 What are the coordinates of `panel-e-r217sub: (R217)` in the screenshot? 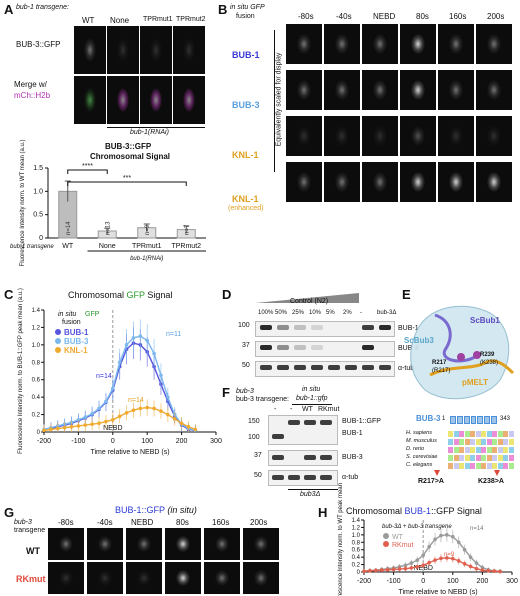 It's located at (441, 371).